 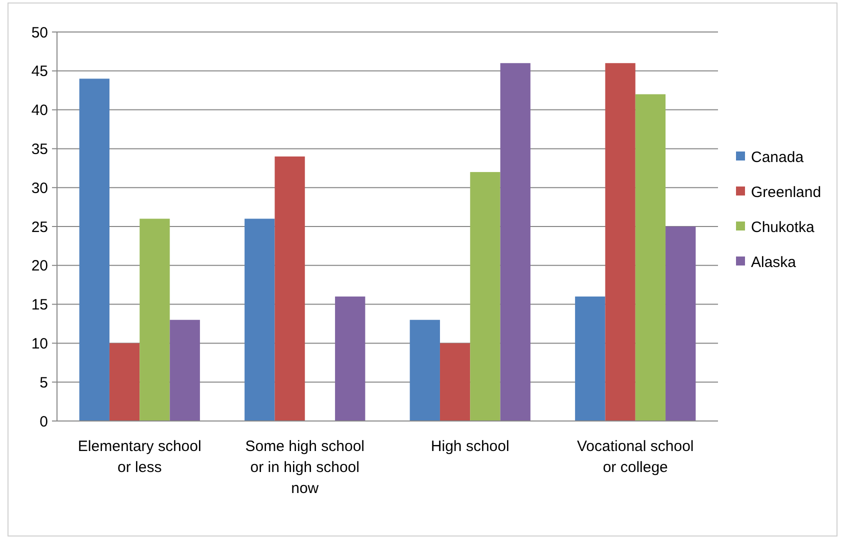 What do you see at coordinates (44, 421) in the screenshot?
I see `y-tick-label: 0` at bounding box center [44, 421].